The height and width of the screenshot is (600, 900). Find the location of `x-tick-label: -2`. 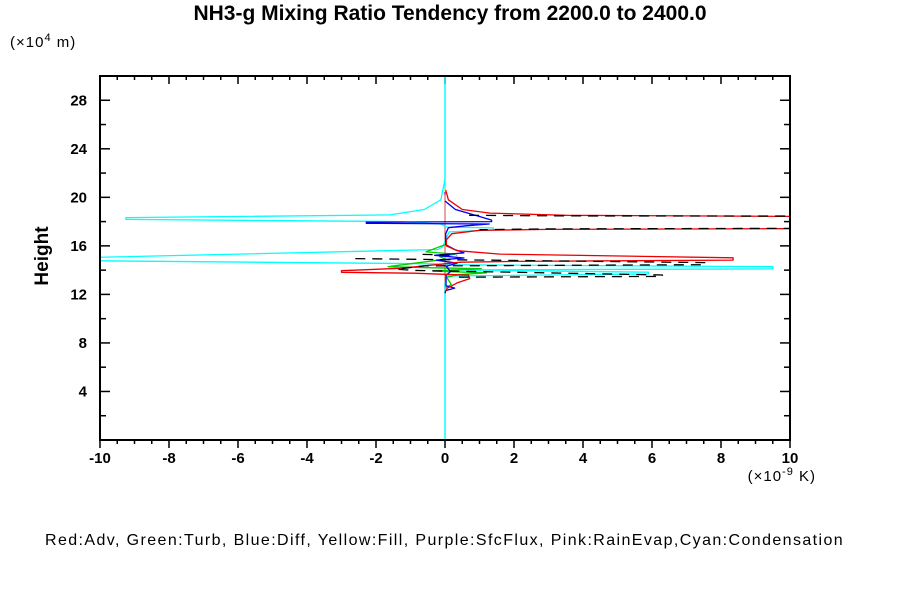

x-tick-label: -2 is located at coordinates (375, 458).